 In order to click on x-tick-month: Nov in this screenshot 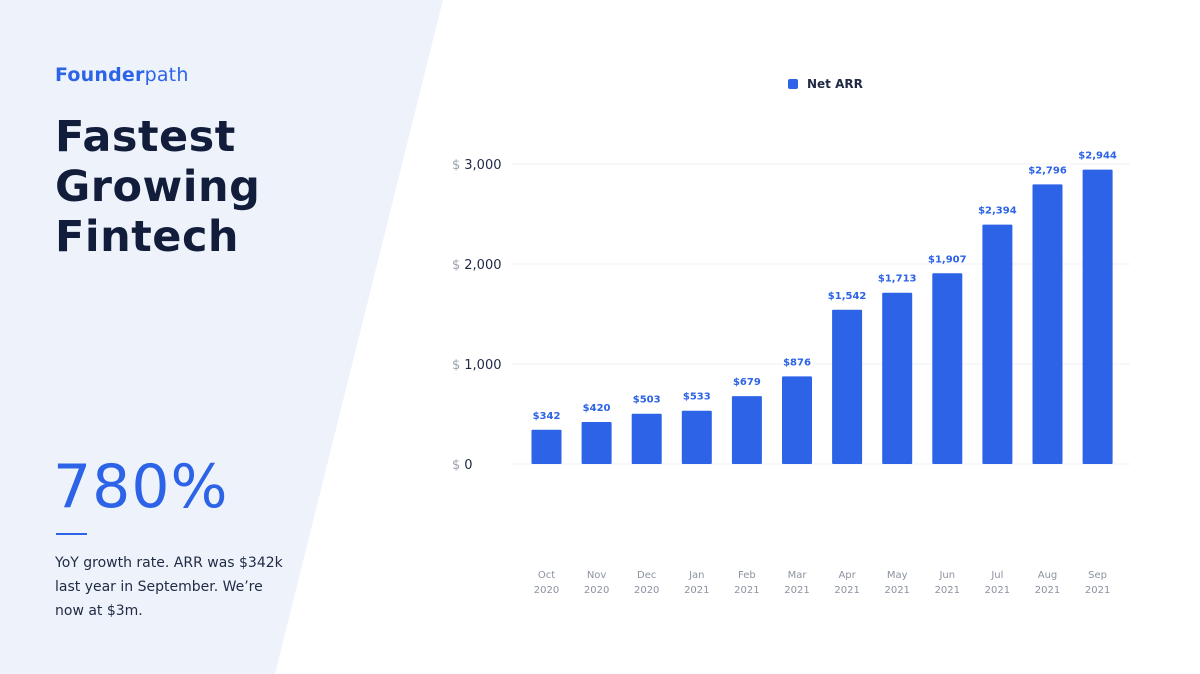, I will do `click(597, 575)`.